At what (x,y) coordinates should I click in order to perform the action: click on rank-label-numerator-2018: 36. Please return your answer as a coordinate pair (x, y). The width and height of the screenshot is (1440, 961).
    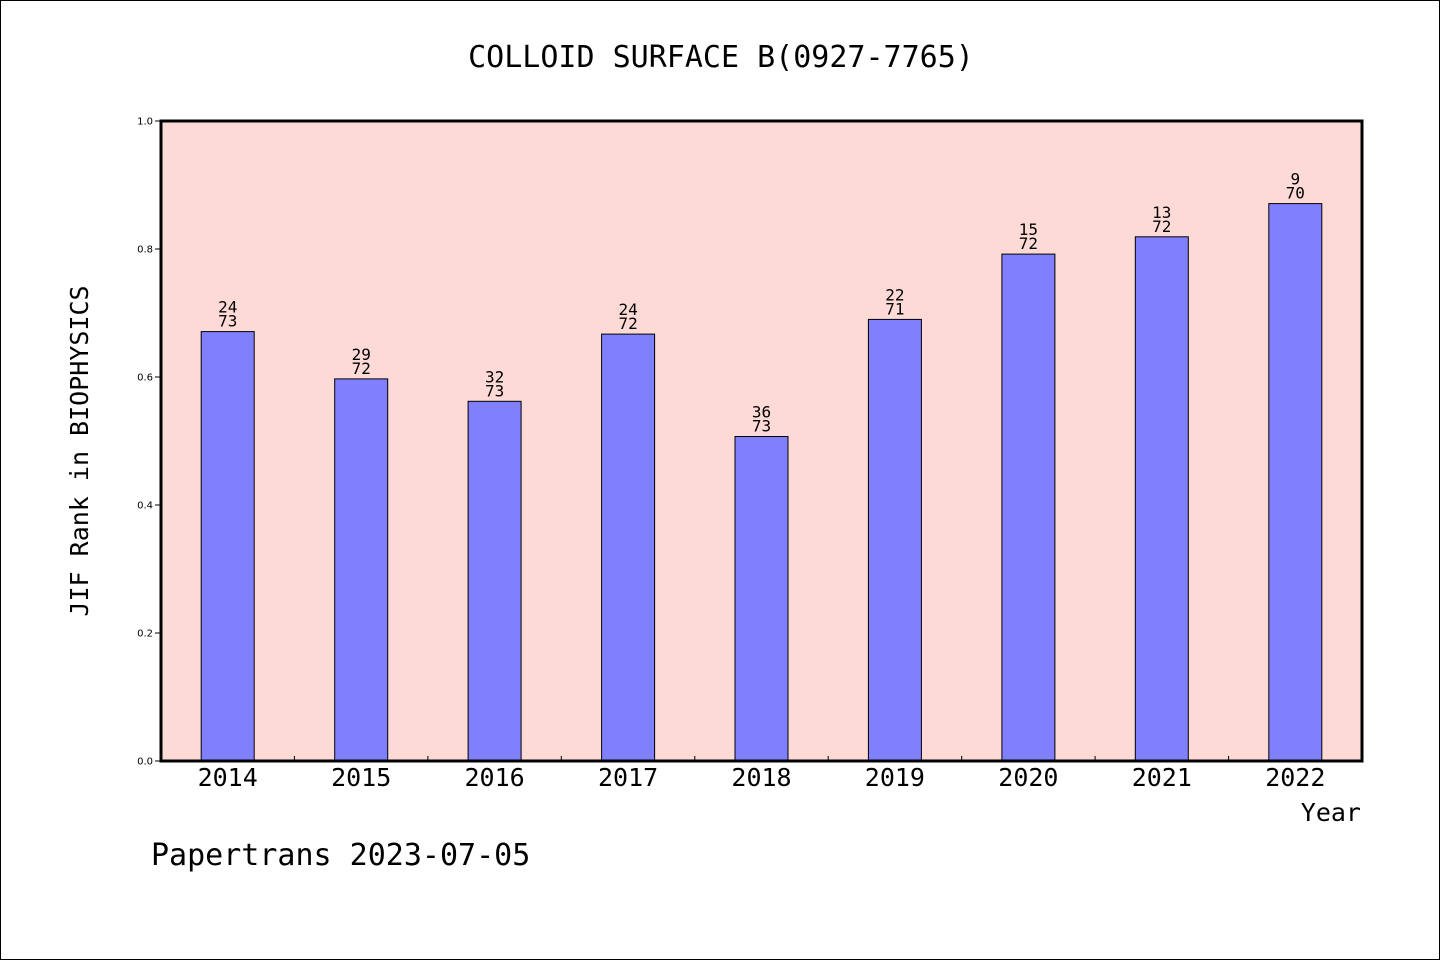
    Looking at the image, I should click on (761, 412).